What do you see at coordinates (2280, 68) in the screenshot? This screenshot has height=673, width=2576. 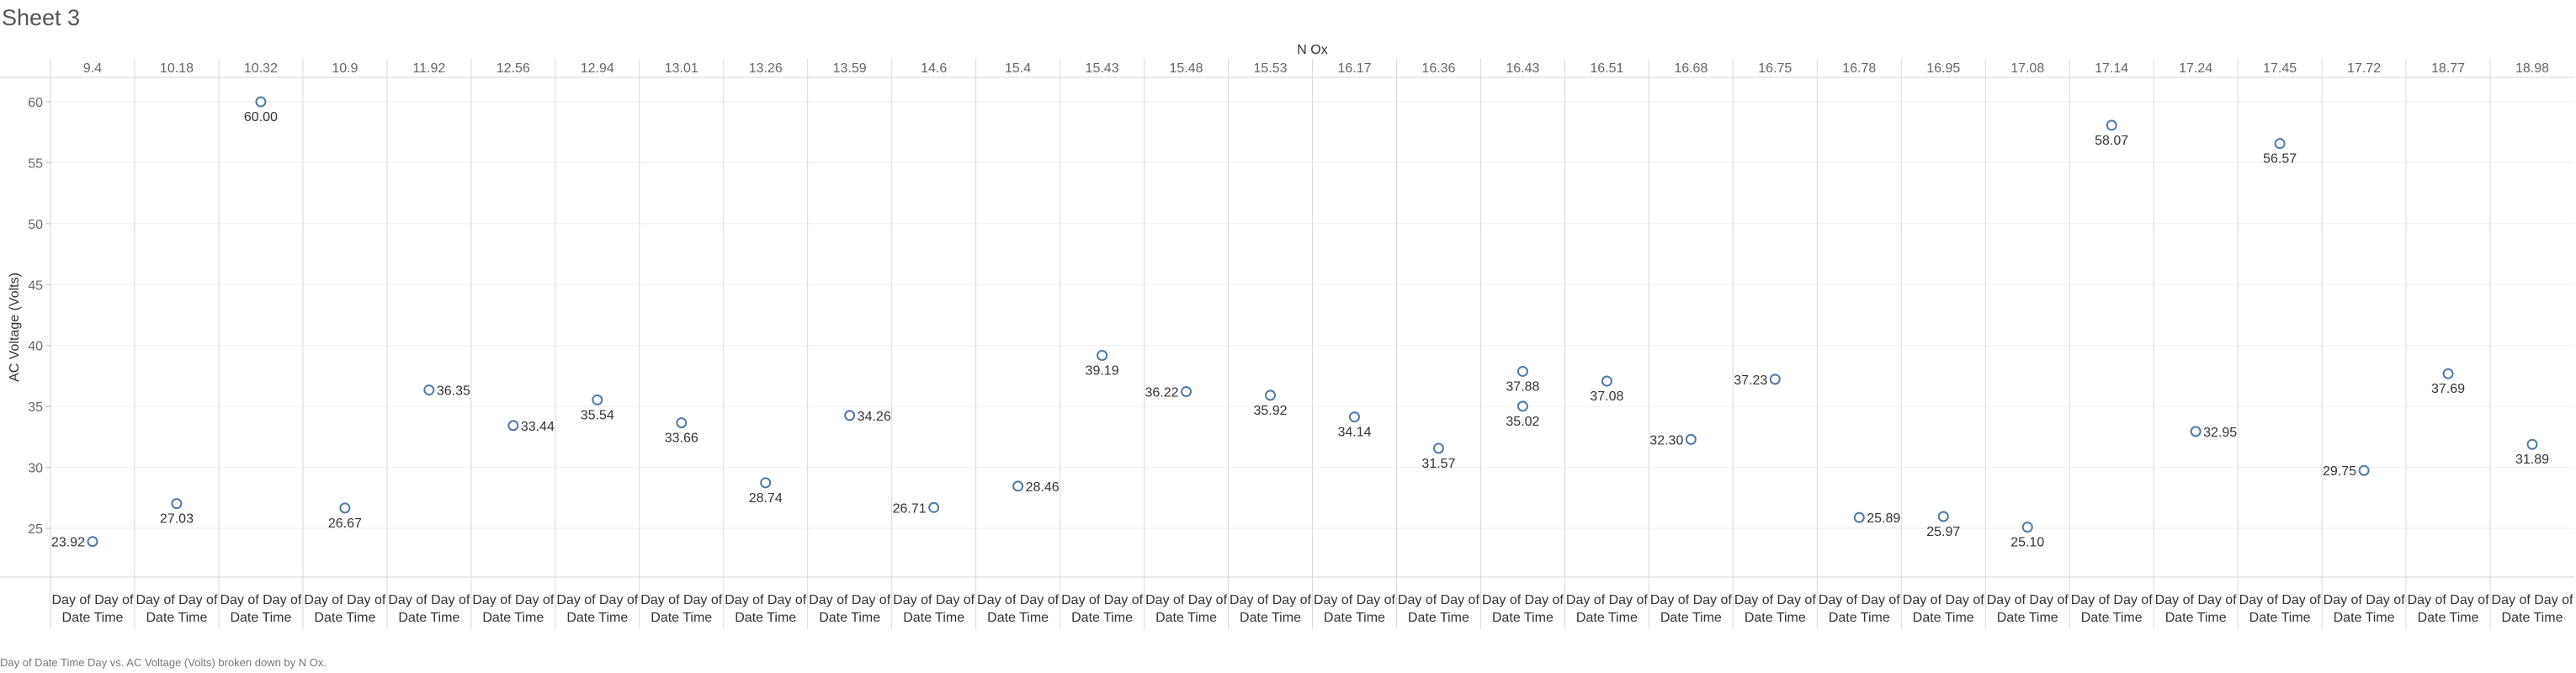 I see `panel-header-label: 17.45` at bounding box center [2280, 68].